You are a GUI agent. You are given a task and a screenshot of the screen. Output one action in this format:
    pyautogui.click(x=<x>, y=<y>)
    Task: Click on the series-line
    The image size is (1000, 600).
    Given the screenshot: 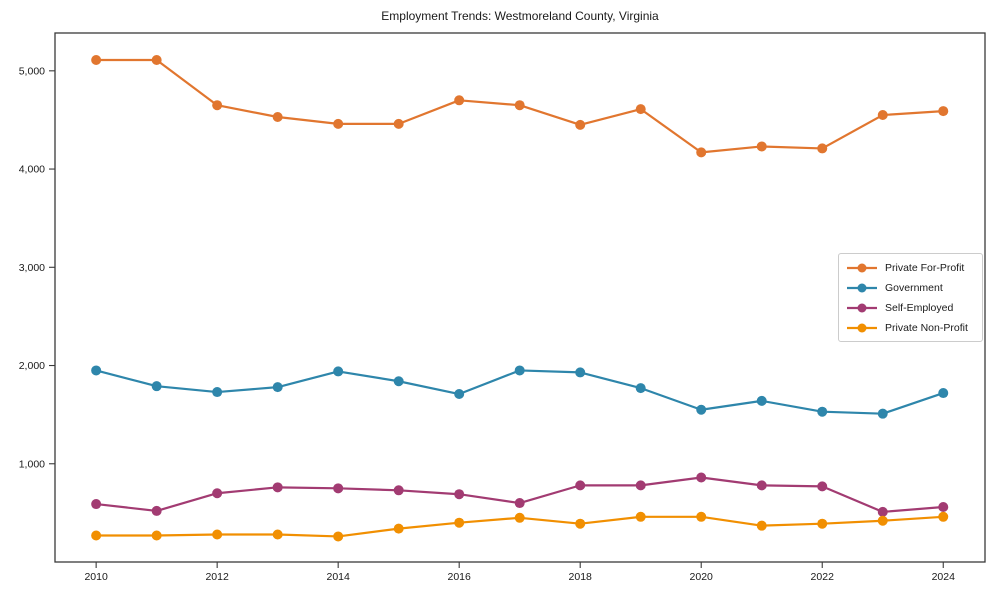 What is the action you would take?
    pyautogui.click(x=519, y=392)
    